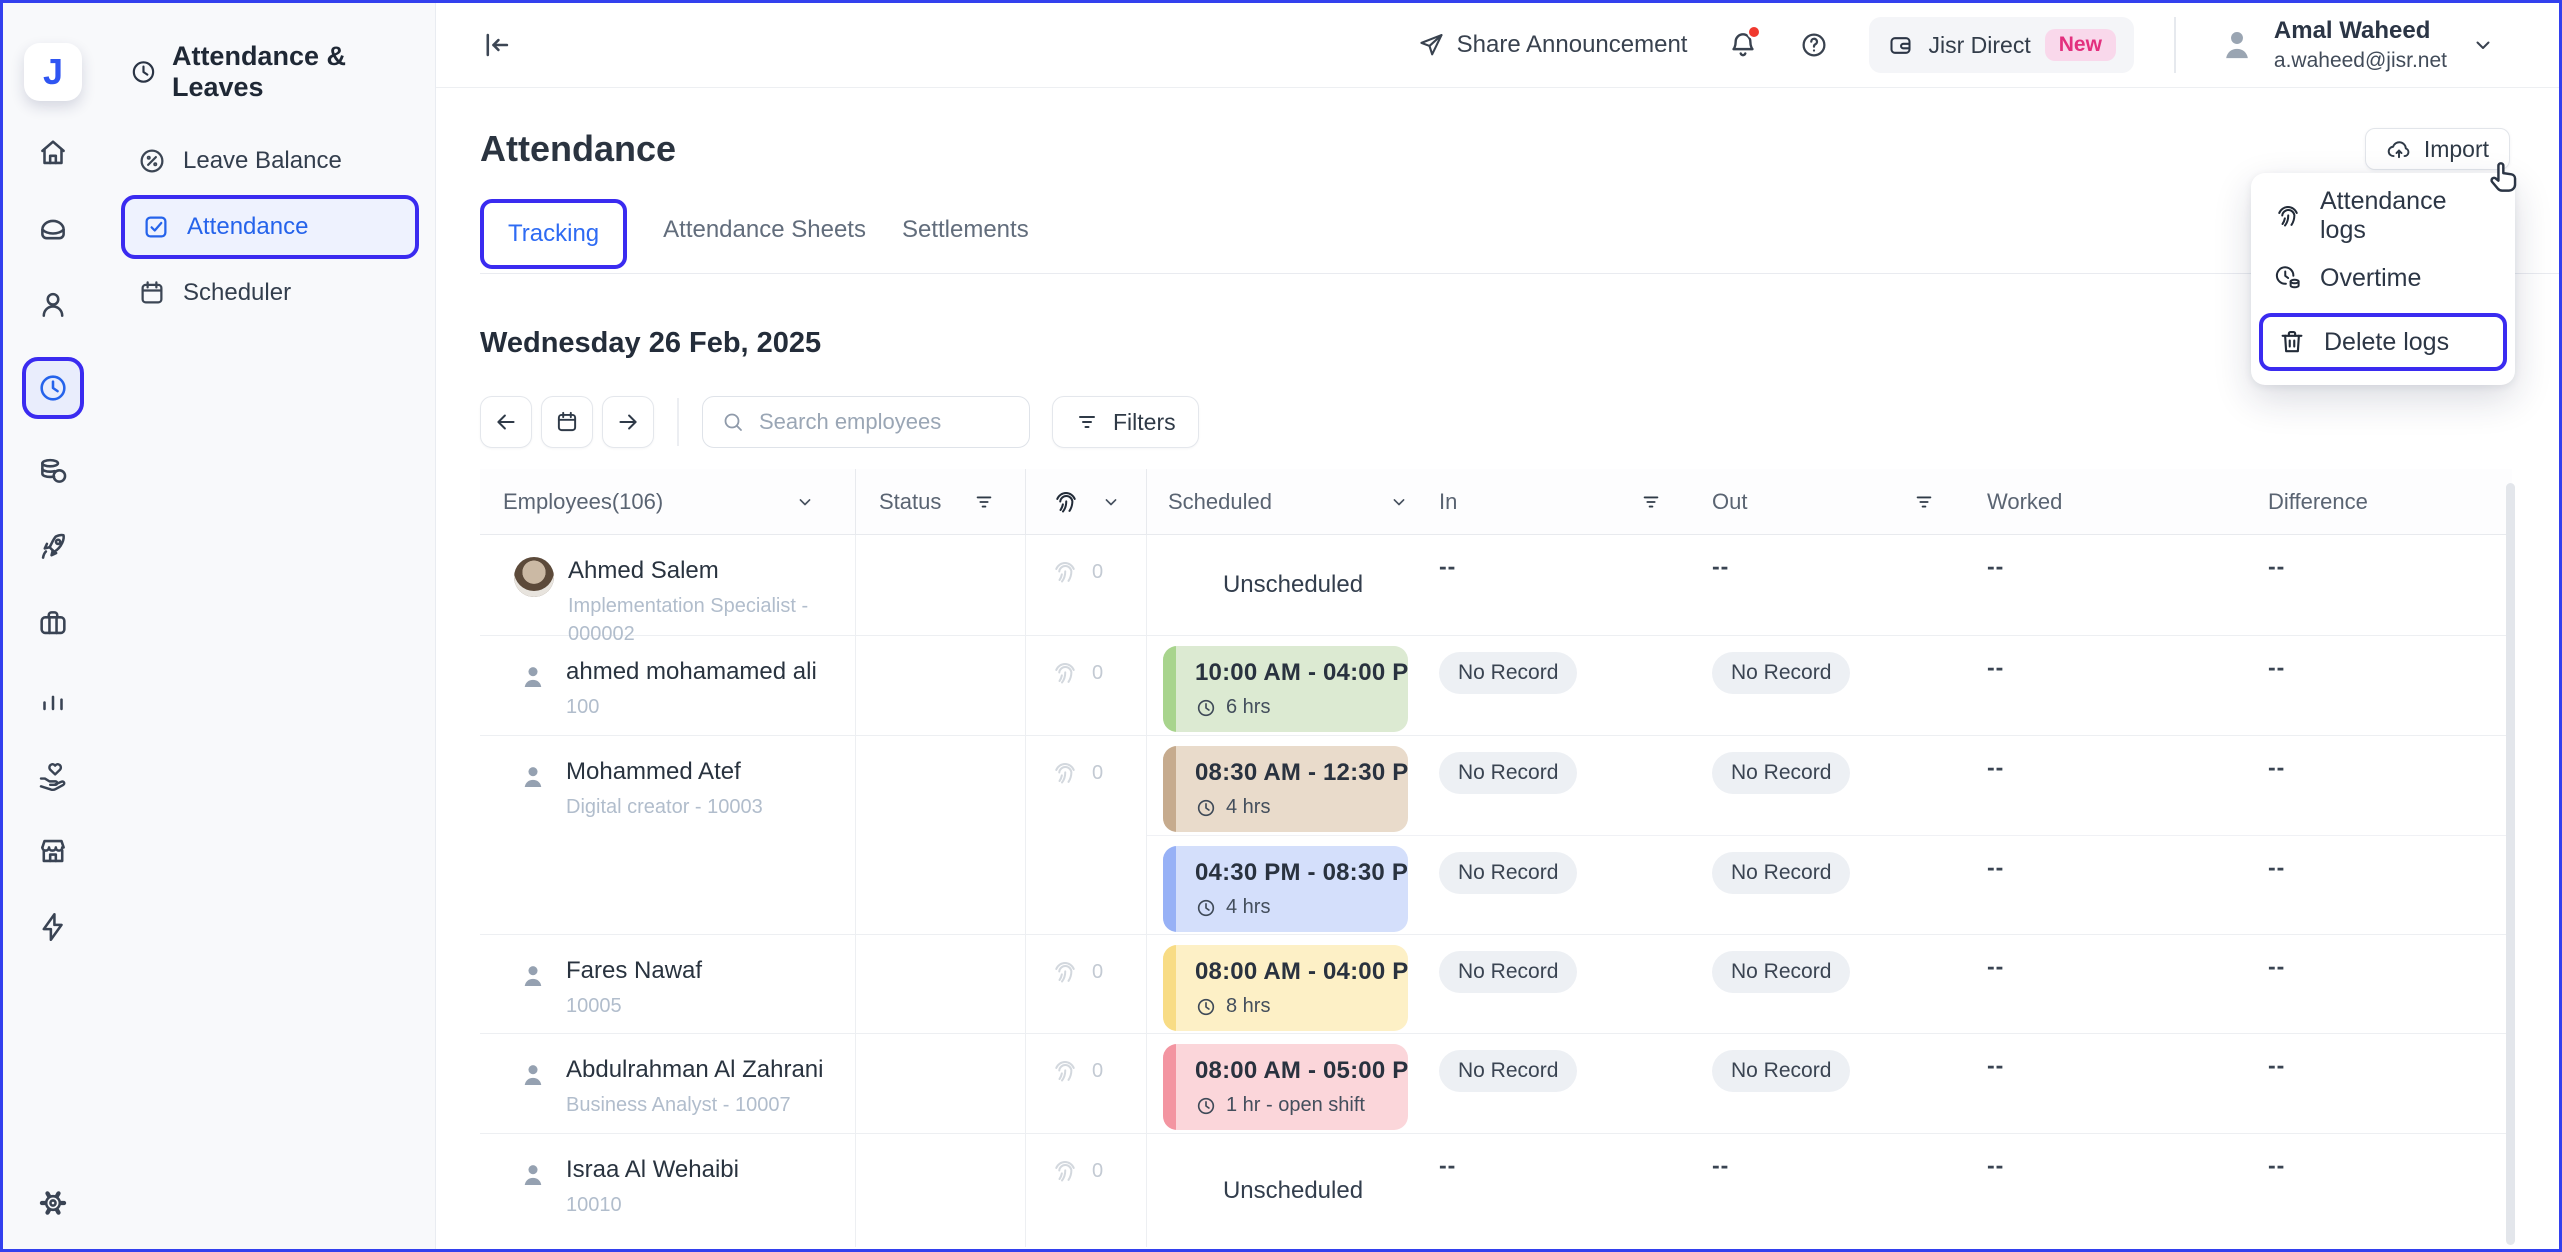  Describe the element at coordinates (1098, 673) in the screenshot. I see `fingerprint-count: 0` at that location.